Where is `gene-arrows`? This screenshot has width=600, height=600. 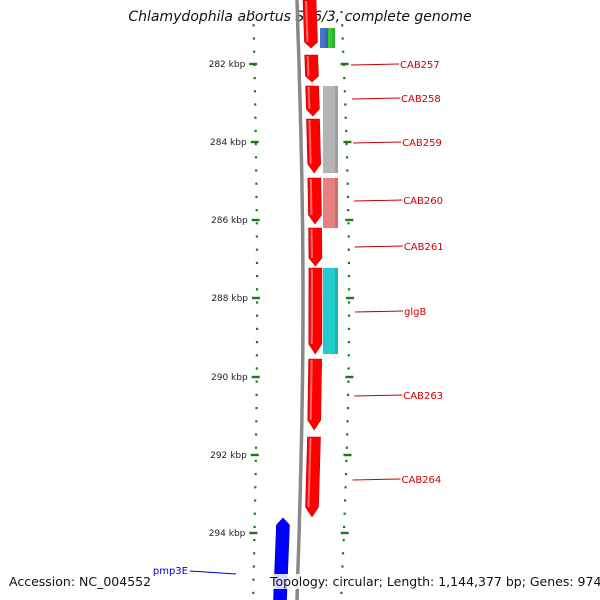 gene-arrows is located at coordinates (298, 300).